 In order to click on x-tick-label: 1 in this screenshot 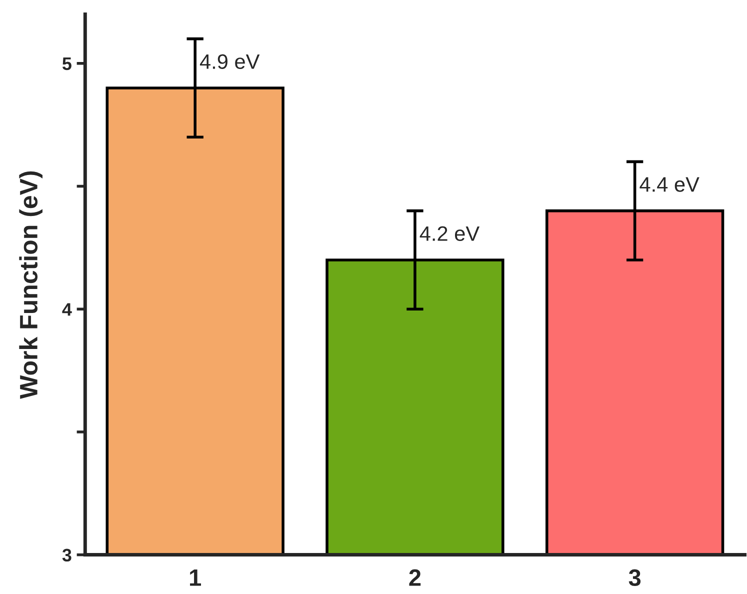, I will do `click(195, 578)`.